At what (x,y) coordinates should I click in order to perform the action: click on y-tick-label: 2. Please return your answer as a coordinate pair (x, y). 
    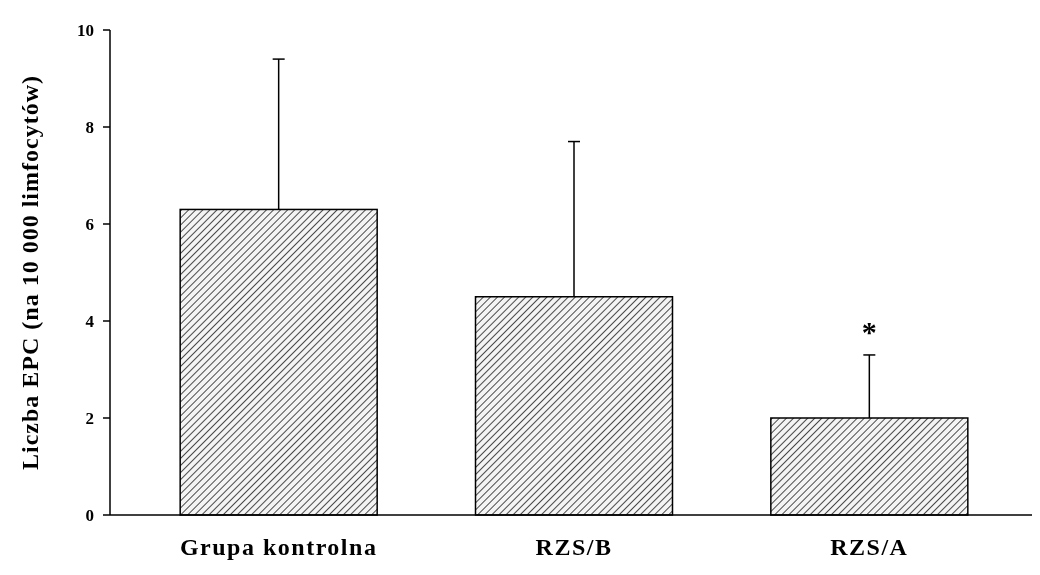
    Looking at the image, I should click on (89, 418).